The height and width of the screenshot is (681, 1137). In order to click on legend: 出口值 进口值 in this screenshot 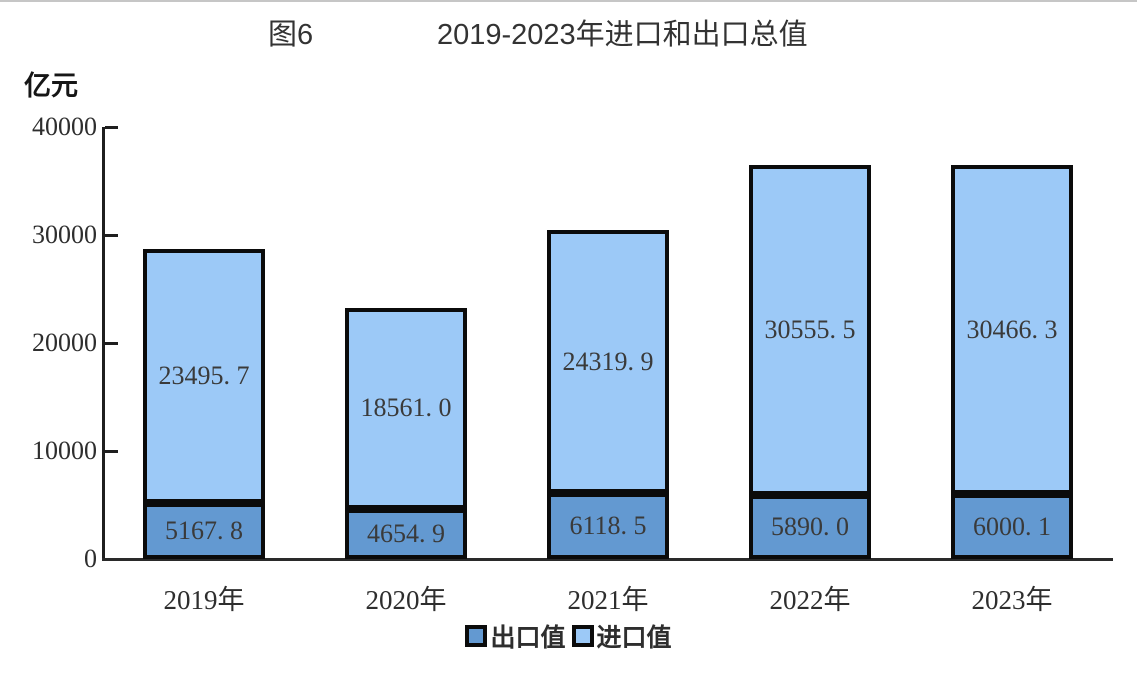, I will do `click(568, 636)`.